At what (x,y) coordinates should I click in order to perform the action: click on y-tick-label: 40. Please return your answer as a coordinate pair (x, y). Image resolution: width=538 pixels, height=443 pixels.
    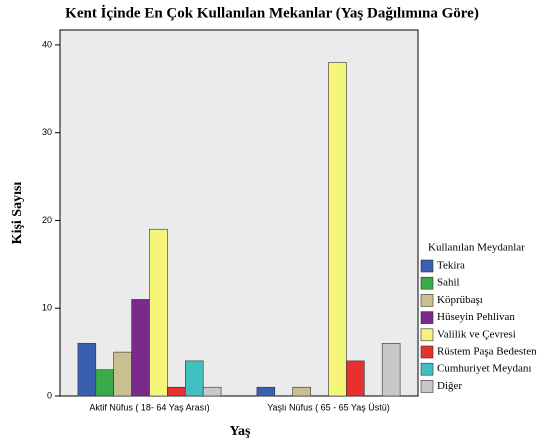
    Looking at the image, I should click on (47, 44).